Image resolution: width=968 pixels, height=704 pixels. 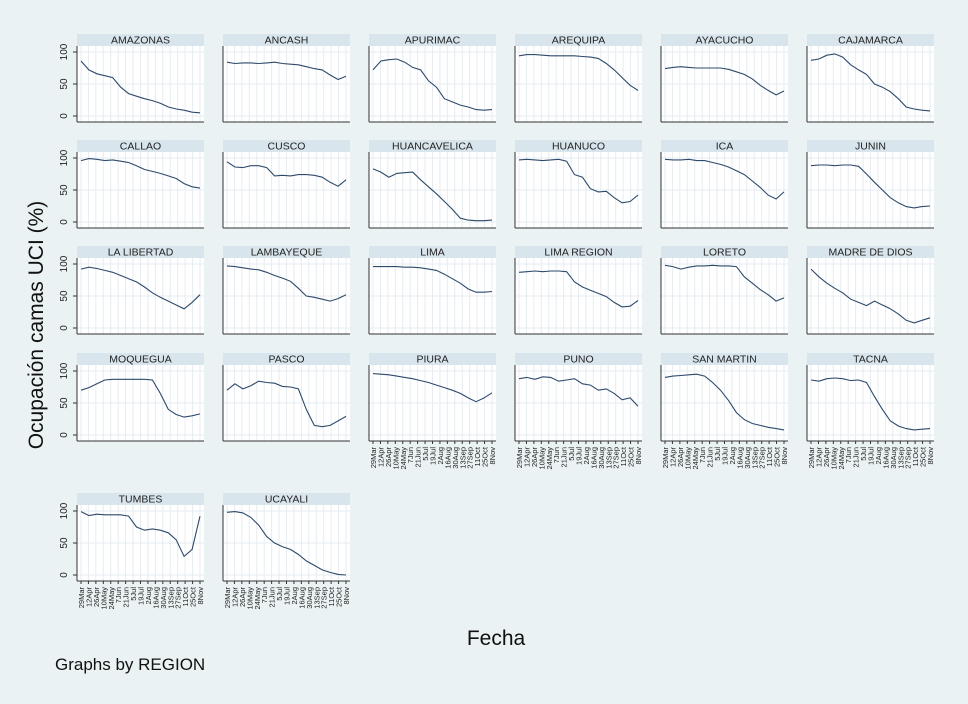 What do you see at coordinates (578, 184) in the screenshot?
I see `panel-huanuco: HUANUCO` at bounding box center [578, 184].